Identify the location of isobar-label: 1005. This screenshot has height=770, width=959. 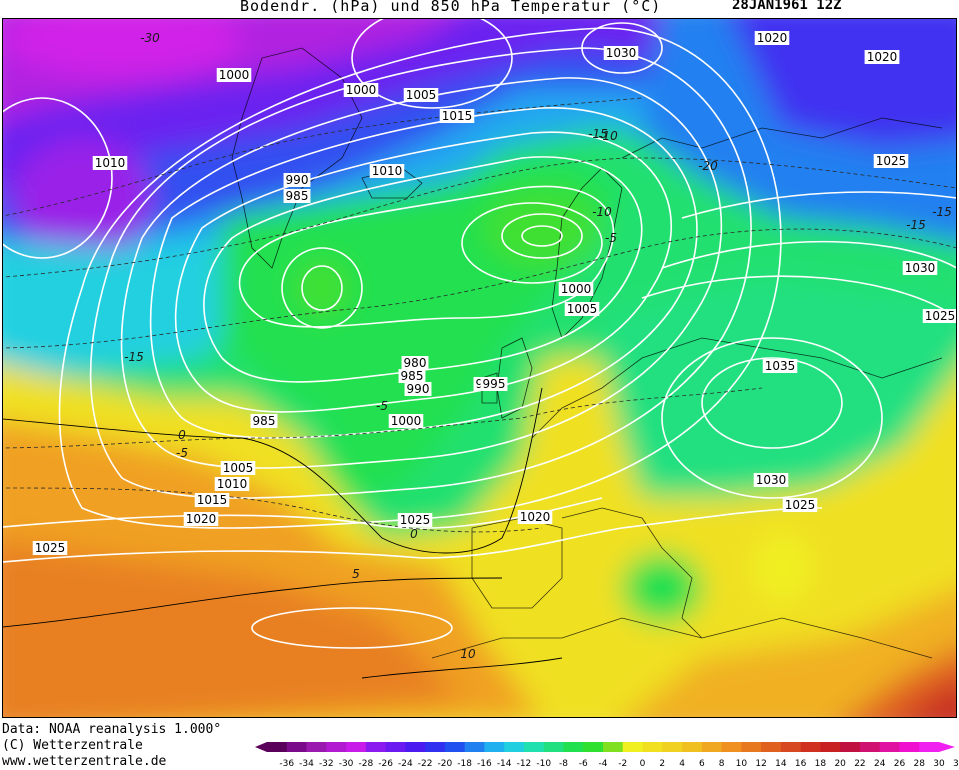
(238, 468).